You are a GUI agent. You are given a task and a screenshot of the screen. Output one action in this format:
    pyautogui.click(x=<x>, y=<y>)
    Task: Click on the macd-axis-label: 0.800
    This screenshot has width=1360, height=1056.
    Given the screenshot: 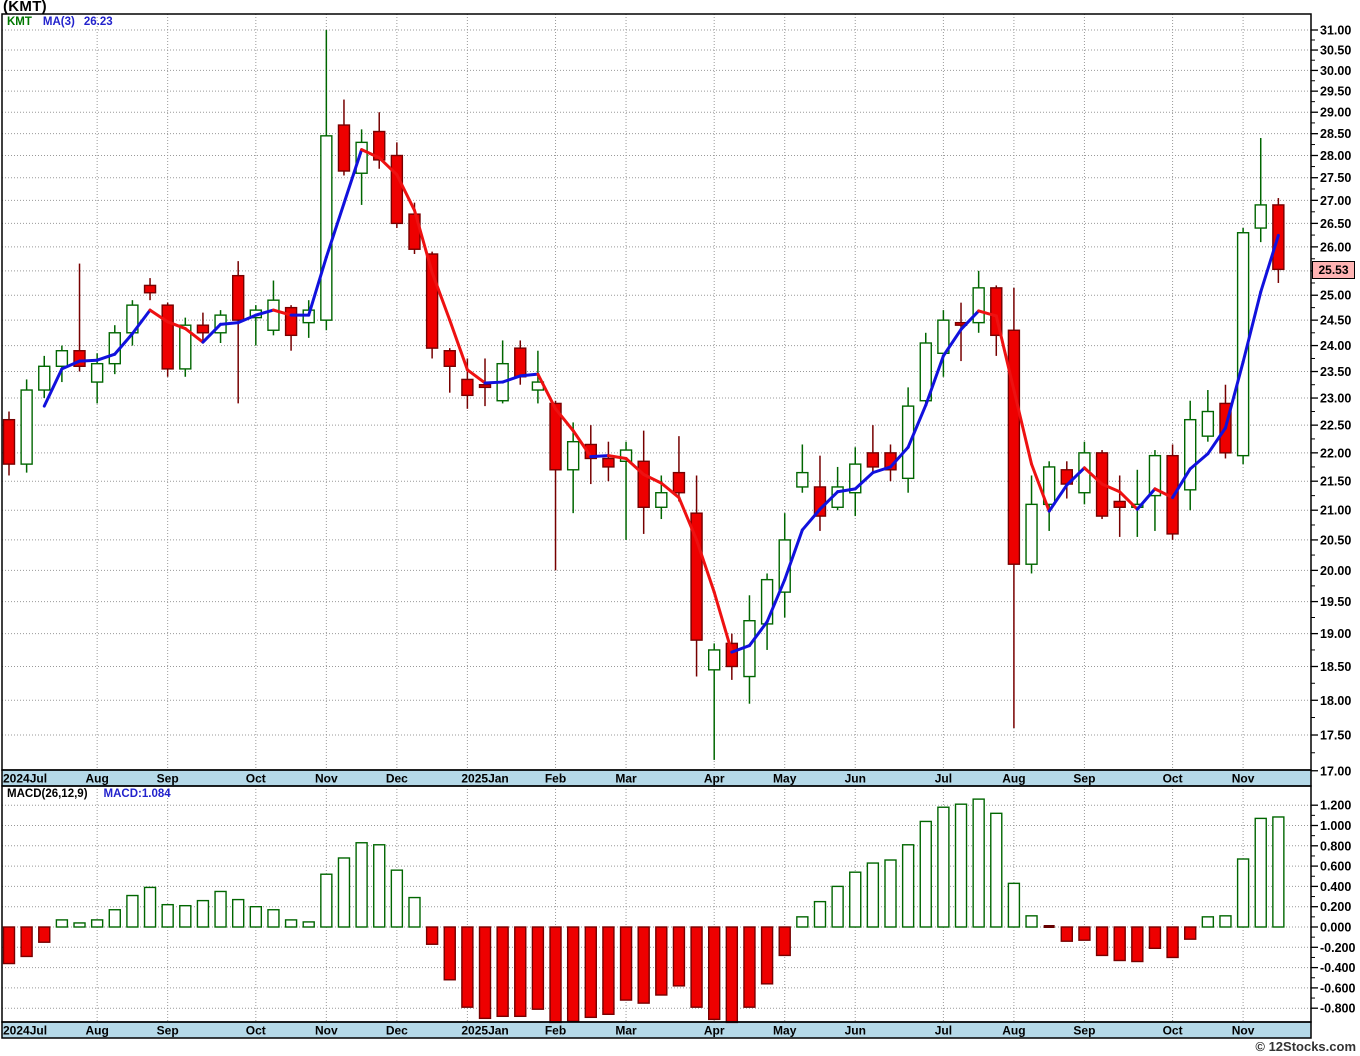 What is the action you would take?
    pyautogui.click(x=1335, y=846)
    